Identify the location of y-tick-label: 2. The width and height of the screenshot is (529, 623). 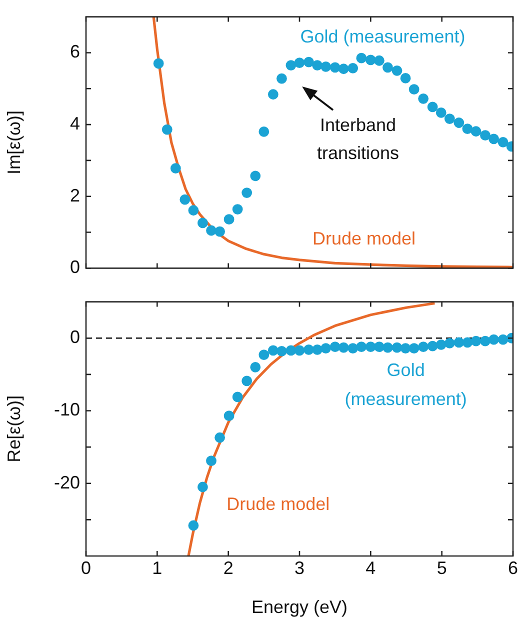
(75, 195).